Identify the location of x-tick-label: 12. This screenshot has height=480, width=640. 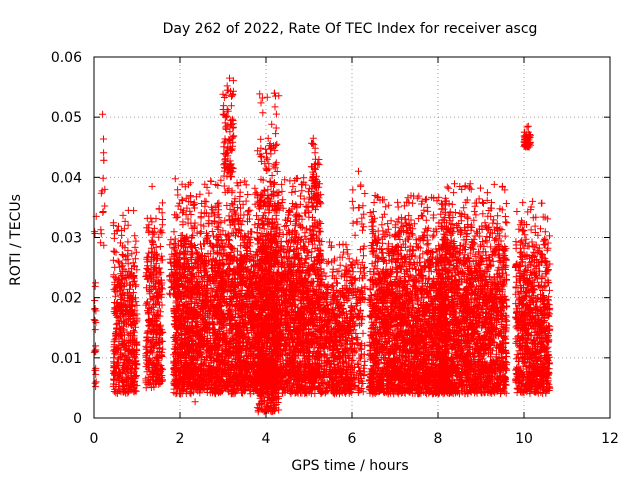
(610, 439).